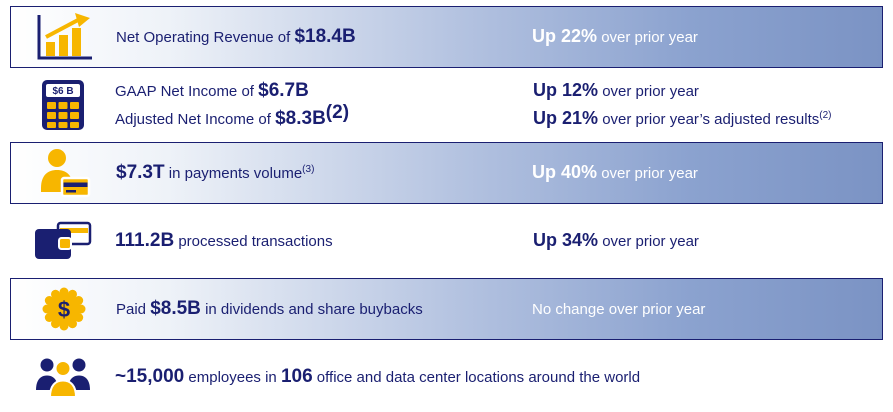 The width and height of the screenshot is (893, 412). I want to click on svg-text: $6 B, so click(62, 91).